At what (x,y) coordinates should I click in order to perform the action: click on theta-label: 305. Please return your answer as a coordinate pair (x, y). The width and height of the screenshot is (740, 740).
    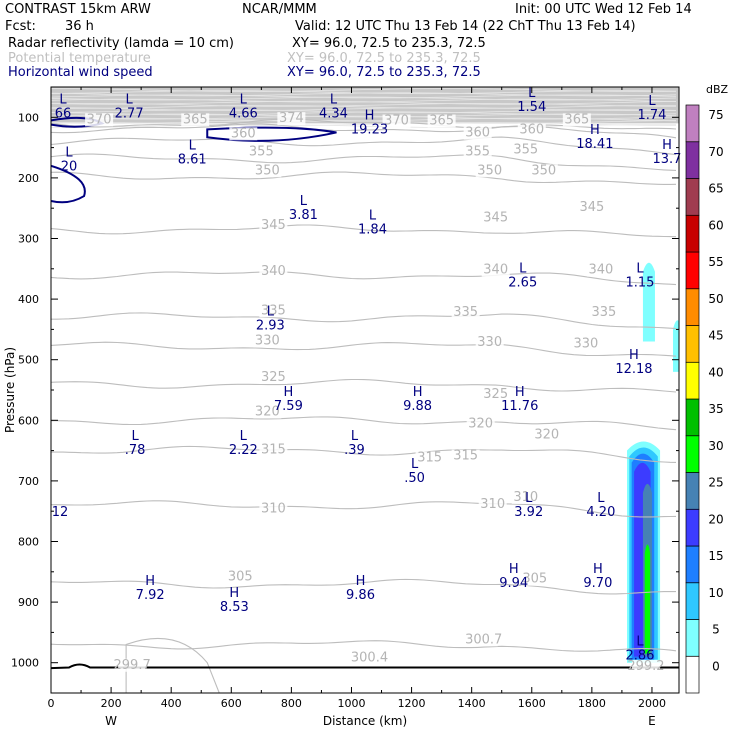
    Looking at the image, I should click on (240, 576).